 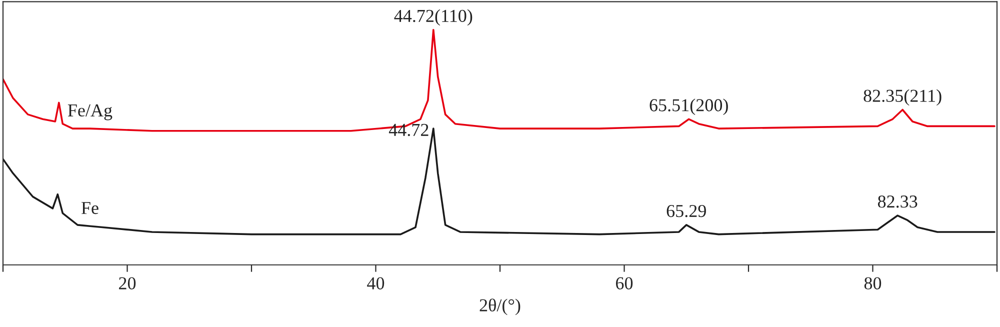 I want to click on x-tick-label: 40, so click(x=375, y=283).